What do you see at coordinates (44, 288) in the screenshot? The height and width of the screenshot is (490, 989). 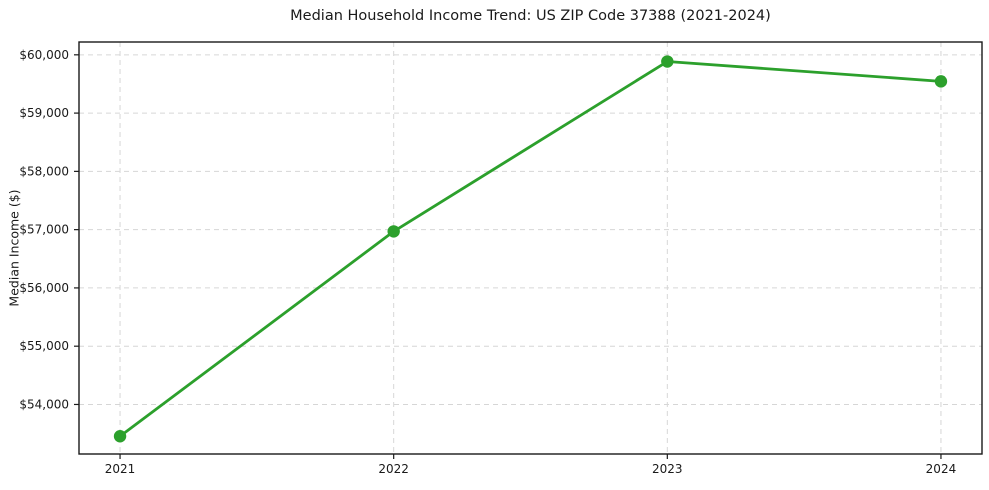 I see `y-tick-label: $56,000` at bounding box center [44, 288].